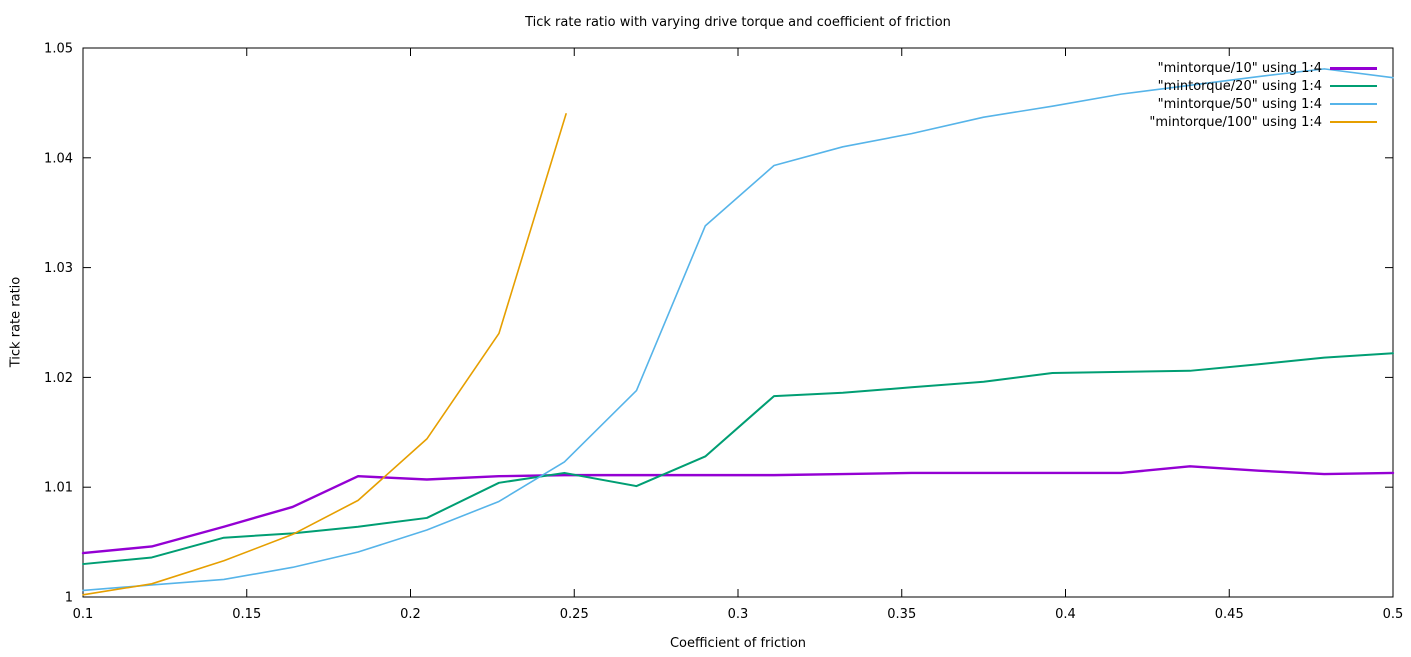  Describe the element at coordinates (1065, 614) in the screenshot. I see `x-tick-label: 0.4` at that location.